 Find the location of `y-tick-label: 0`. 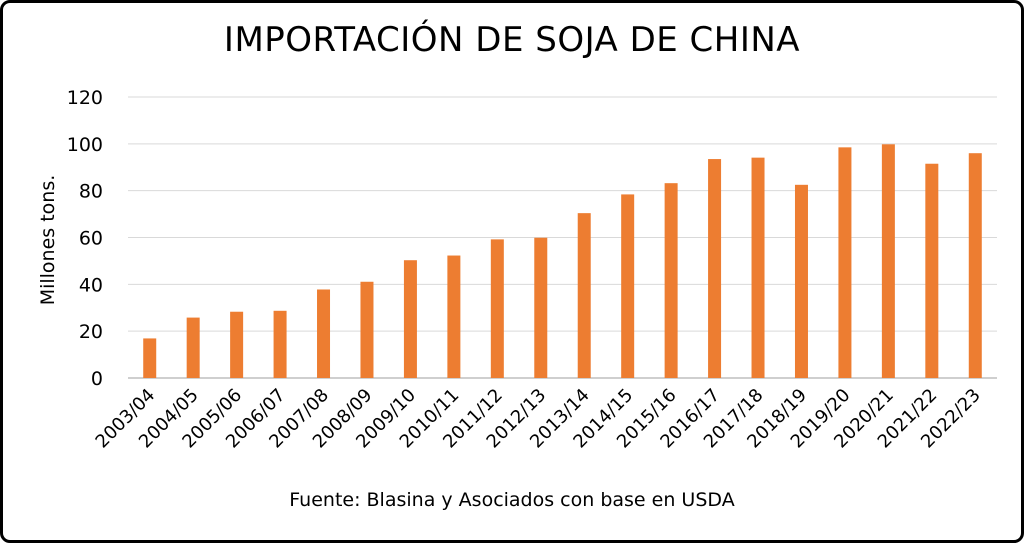

y-tick-label: 0 is located at coordinates (97, 379).